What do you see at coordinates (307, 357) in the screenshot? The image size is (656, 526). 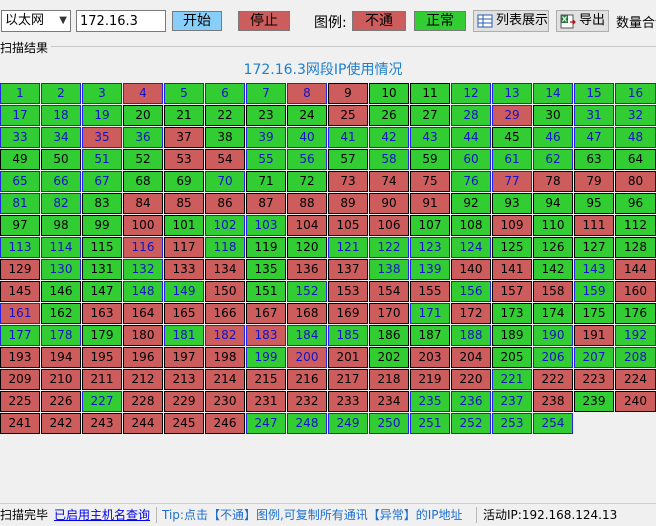 I see `ip-cell: 200` at bounding box center [307, 357].